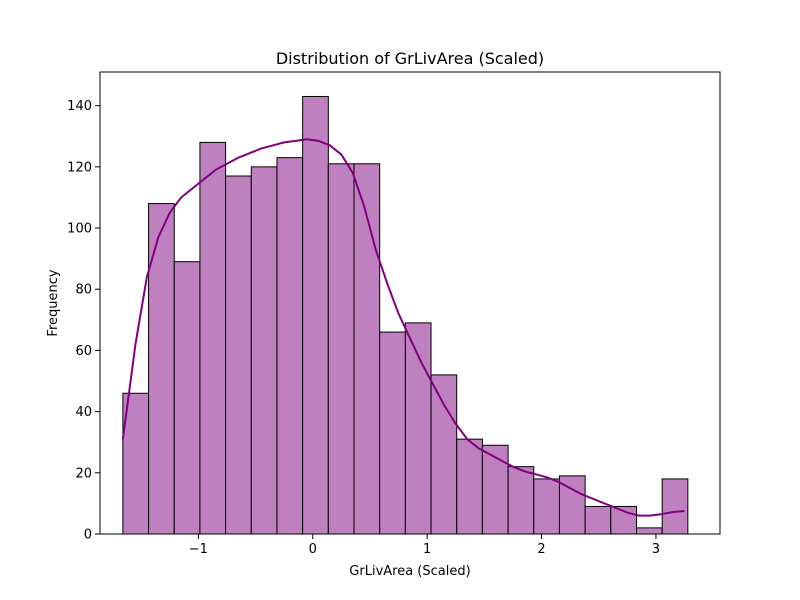 The width and height of the screenshot is (800, 600). Describe the element at coordinates (83, 290) in the screenshot. I see `y-tick-label: 80` at that location.